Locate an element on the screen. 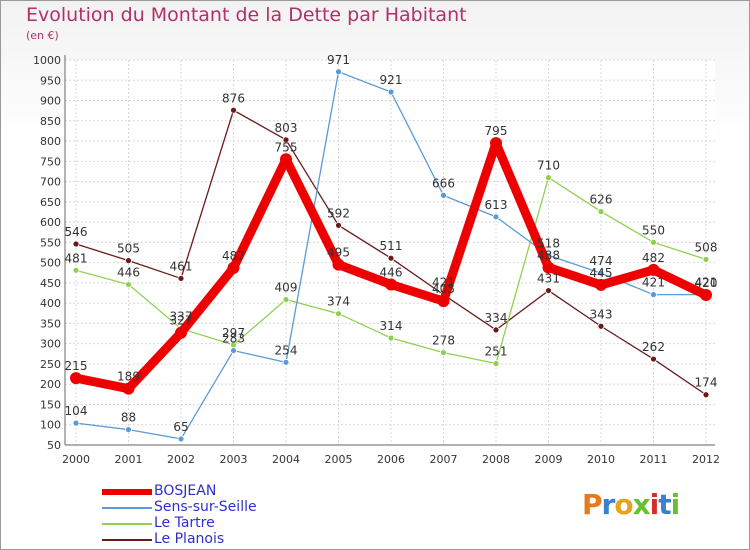 The image size is (750, 550). legend-label-le-tartre: Le Tartre is located at coordinates (184, 523).